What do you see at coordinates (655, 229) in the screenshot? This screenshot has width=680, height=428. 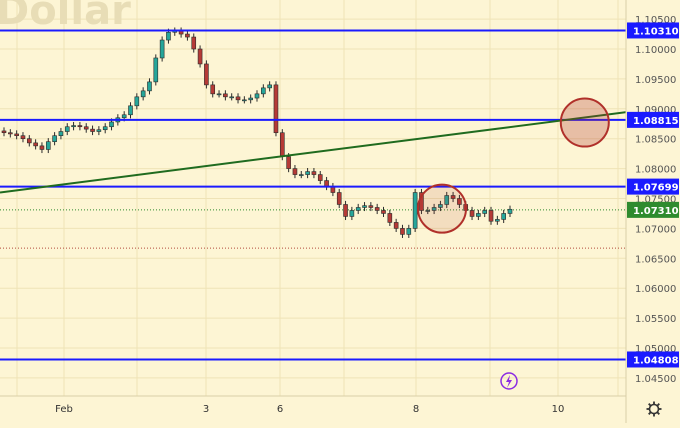 I see `y-tick-label: 1.07000` at bounding box center [655, 229].